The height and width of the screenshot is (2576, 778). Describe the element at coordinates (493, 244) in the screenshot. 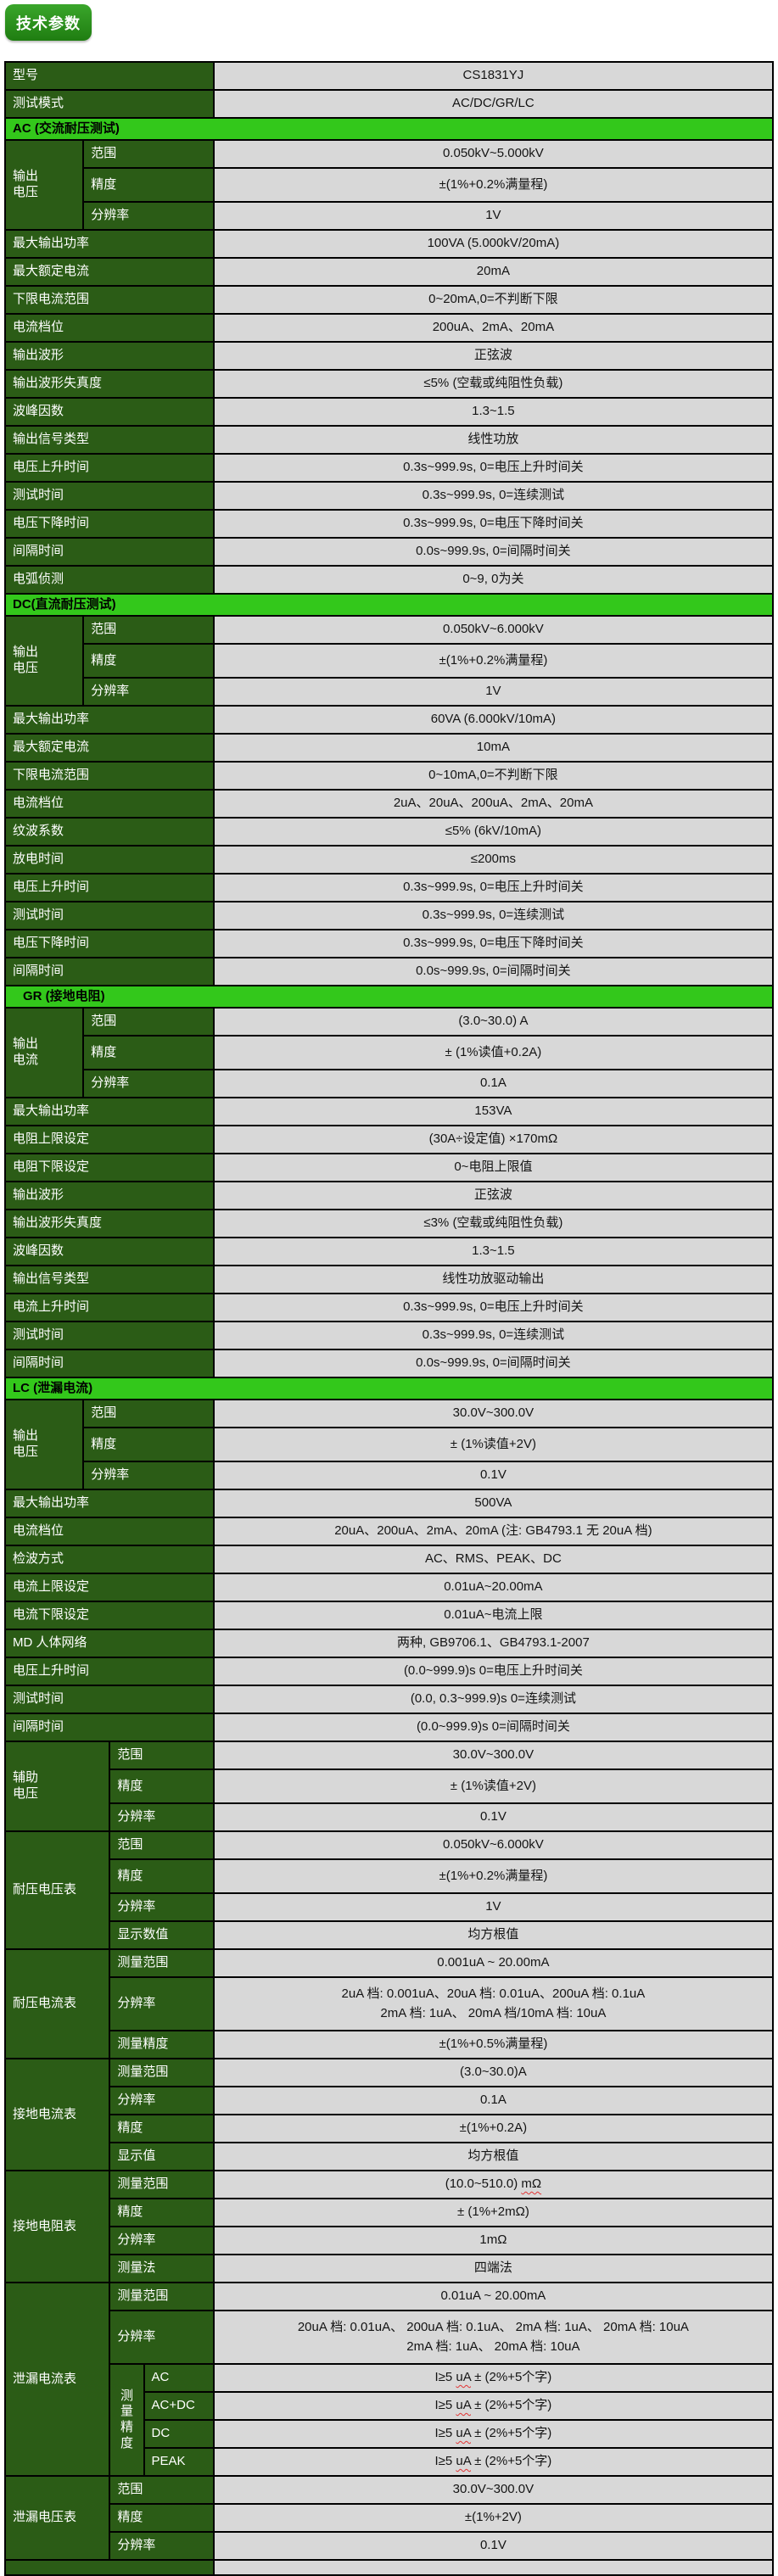

I see `spec-row-value: 100VA (5.000kV/20mA)` at that location.